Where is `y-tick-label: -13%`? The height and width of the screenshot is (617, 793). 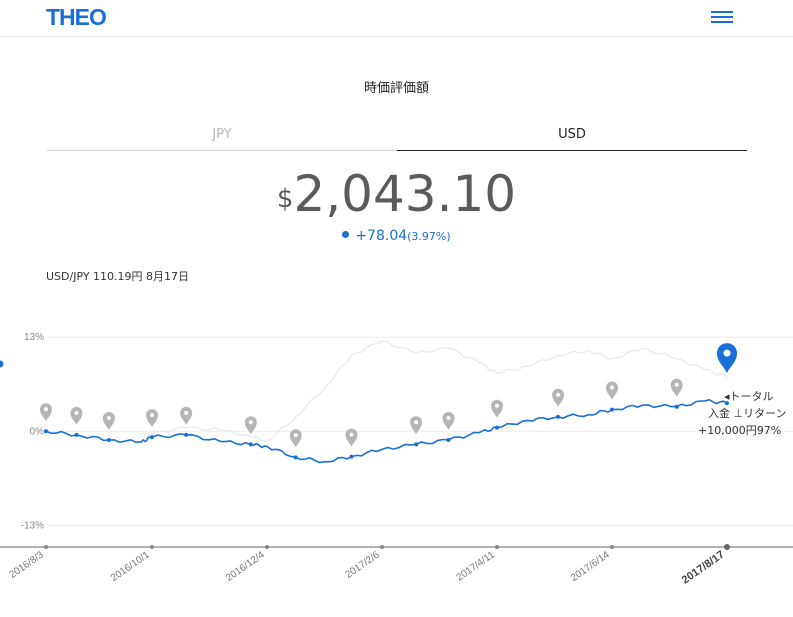 y-tick-label: -13% is located at coordinates (32, 525).